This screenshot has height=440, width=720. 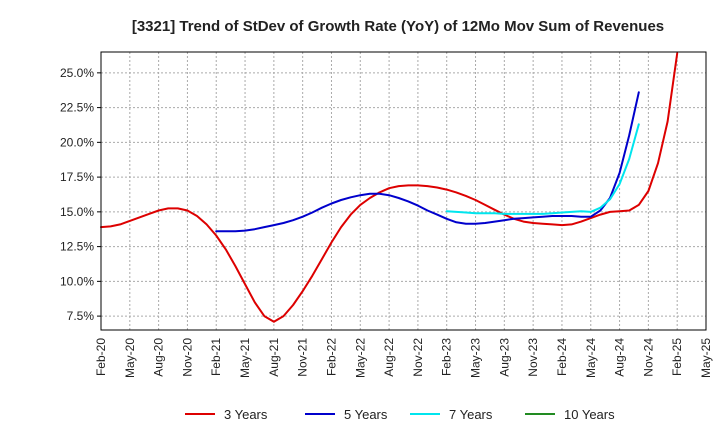 What do you see at coordinates (476, 358) in the screenshot?
I see `x-tick-label: May-23` at bounding box center [476, 358].